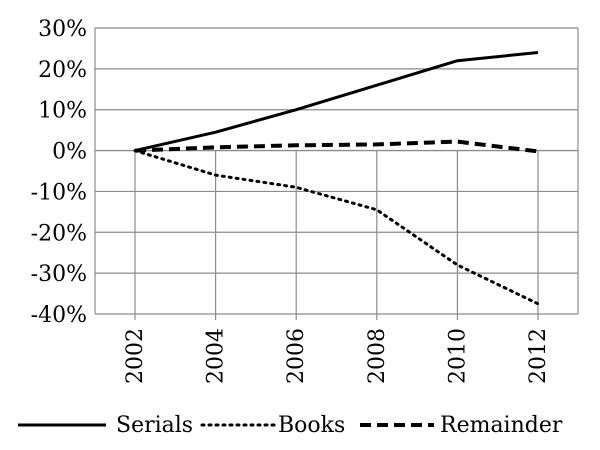 This screenshot has width=600, height=450. I want to click on y-tick-label: -40%, so click(59, 315).